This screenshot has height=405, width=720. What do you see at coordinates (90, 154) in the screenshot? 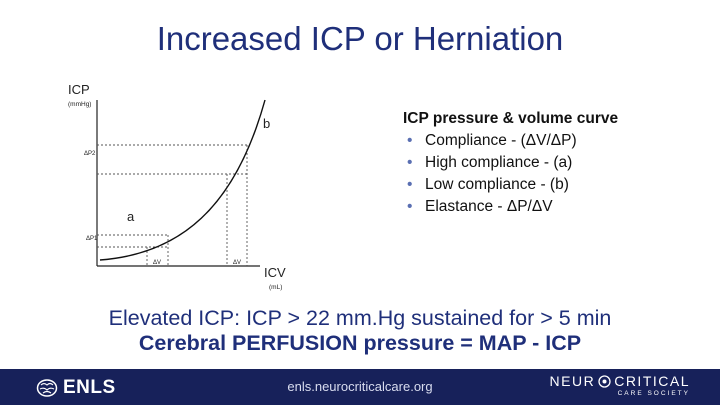
I see `delta-p2-label: ΔP2` at bounding box center [90, 154].